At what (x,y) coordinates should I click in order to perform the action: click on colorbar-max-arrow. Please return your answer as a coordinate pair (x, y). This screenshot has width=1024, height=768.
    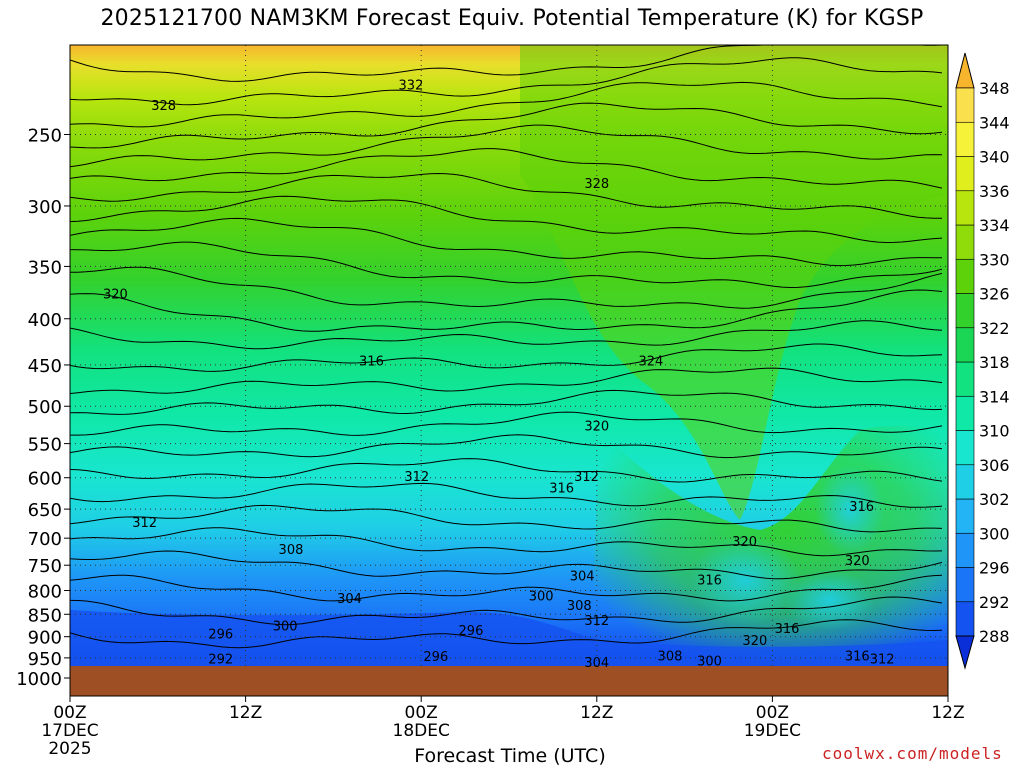
    Looking at the image, I should click on (965, 70).